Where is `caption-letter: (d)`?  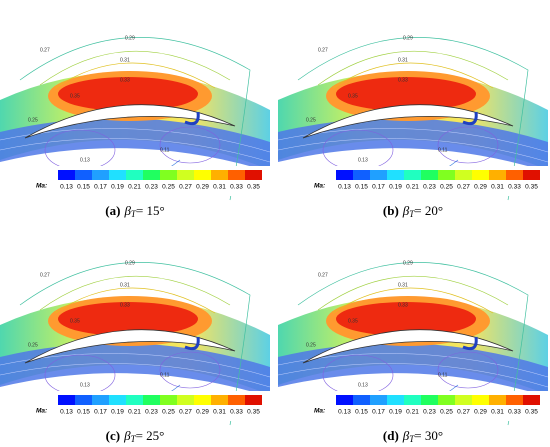
caption-letter: (d) is located at coordinates (391, 435).